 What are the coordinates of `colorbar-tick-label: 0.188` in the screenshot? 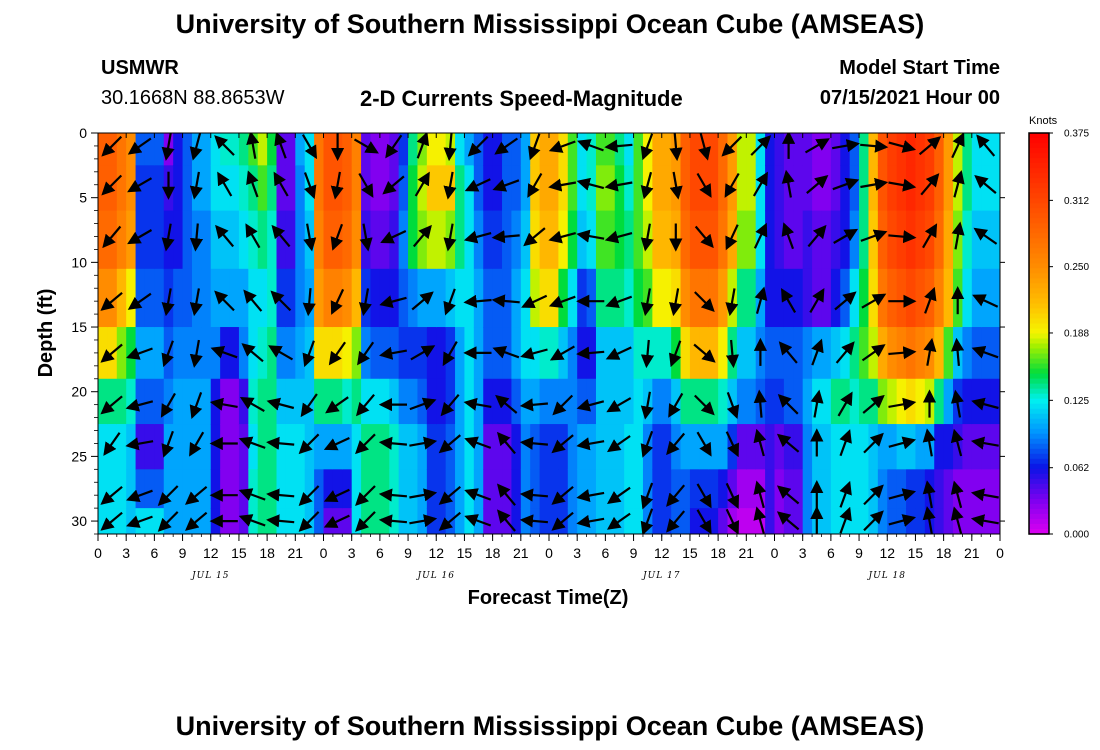 It's located at (1076, 333).